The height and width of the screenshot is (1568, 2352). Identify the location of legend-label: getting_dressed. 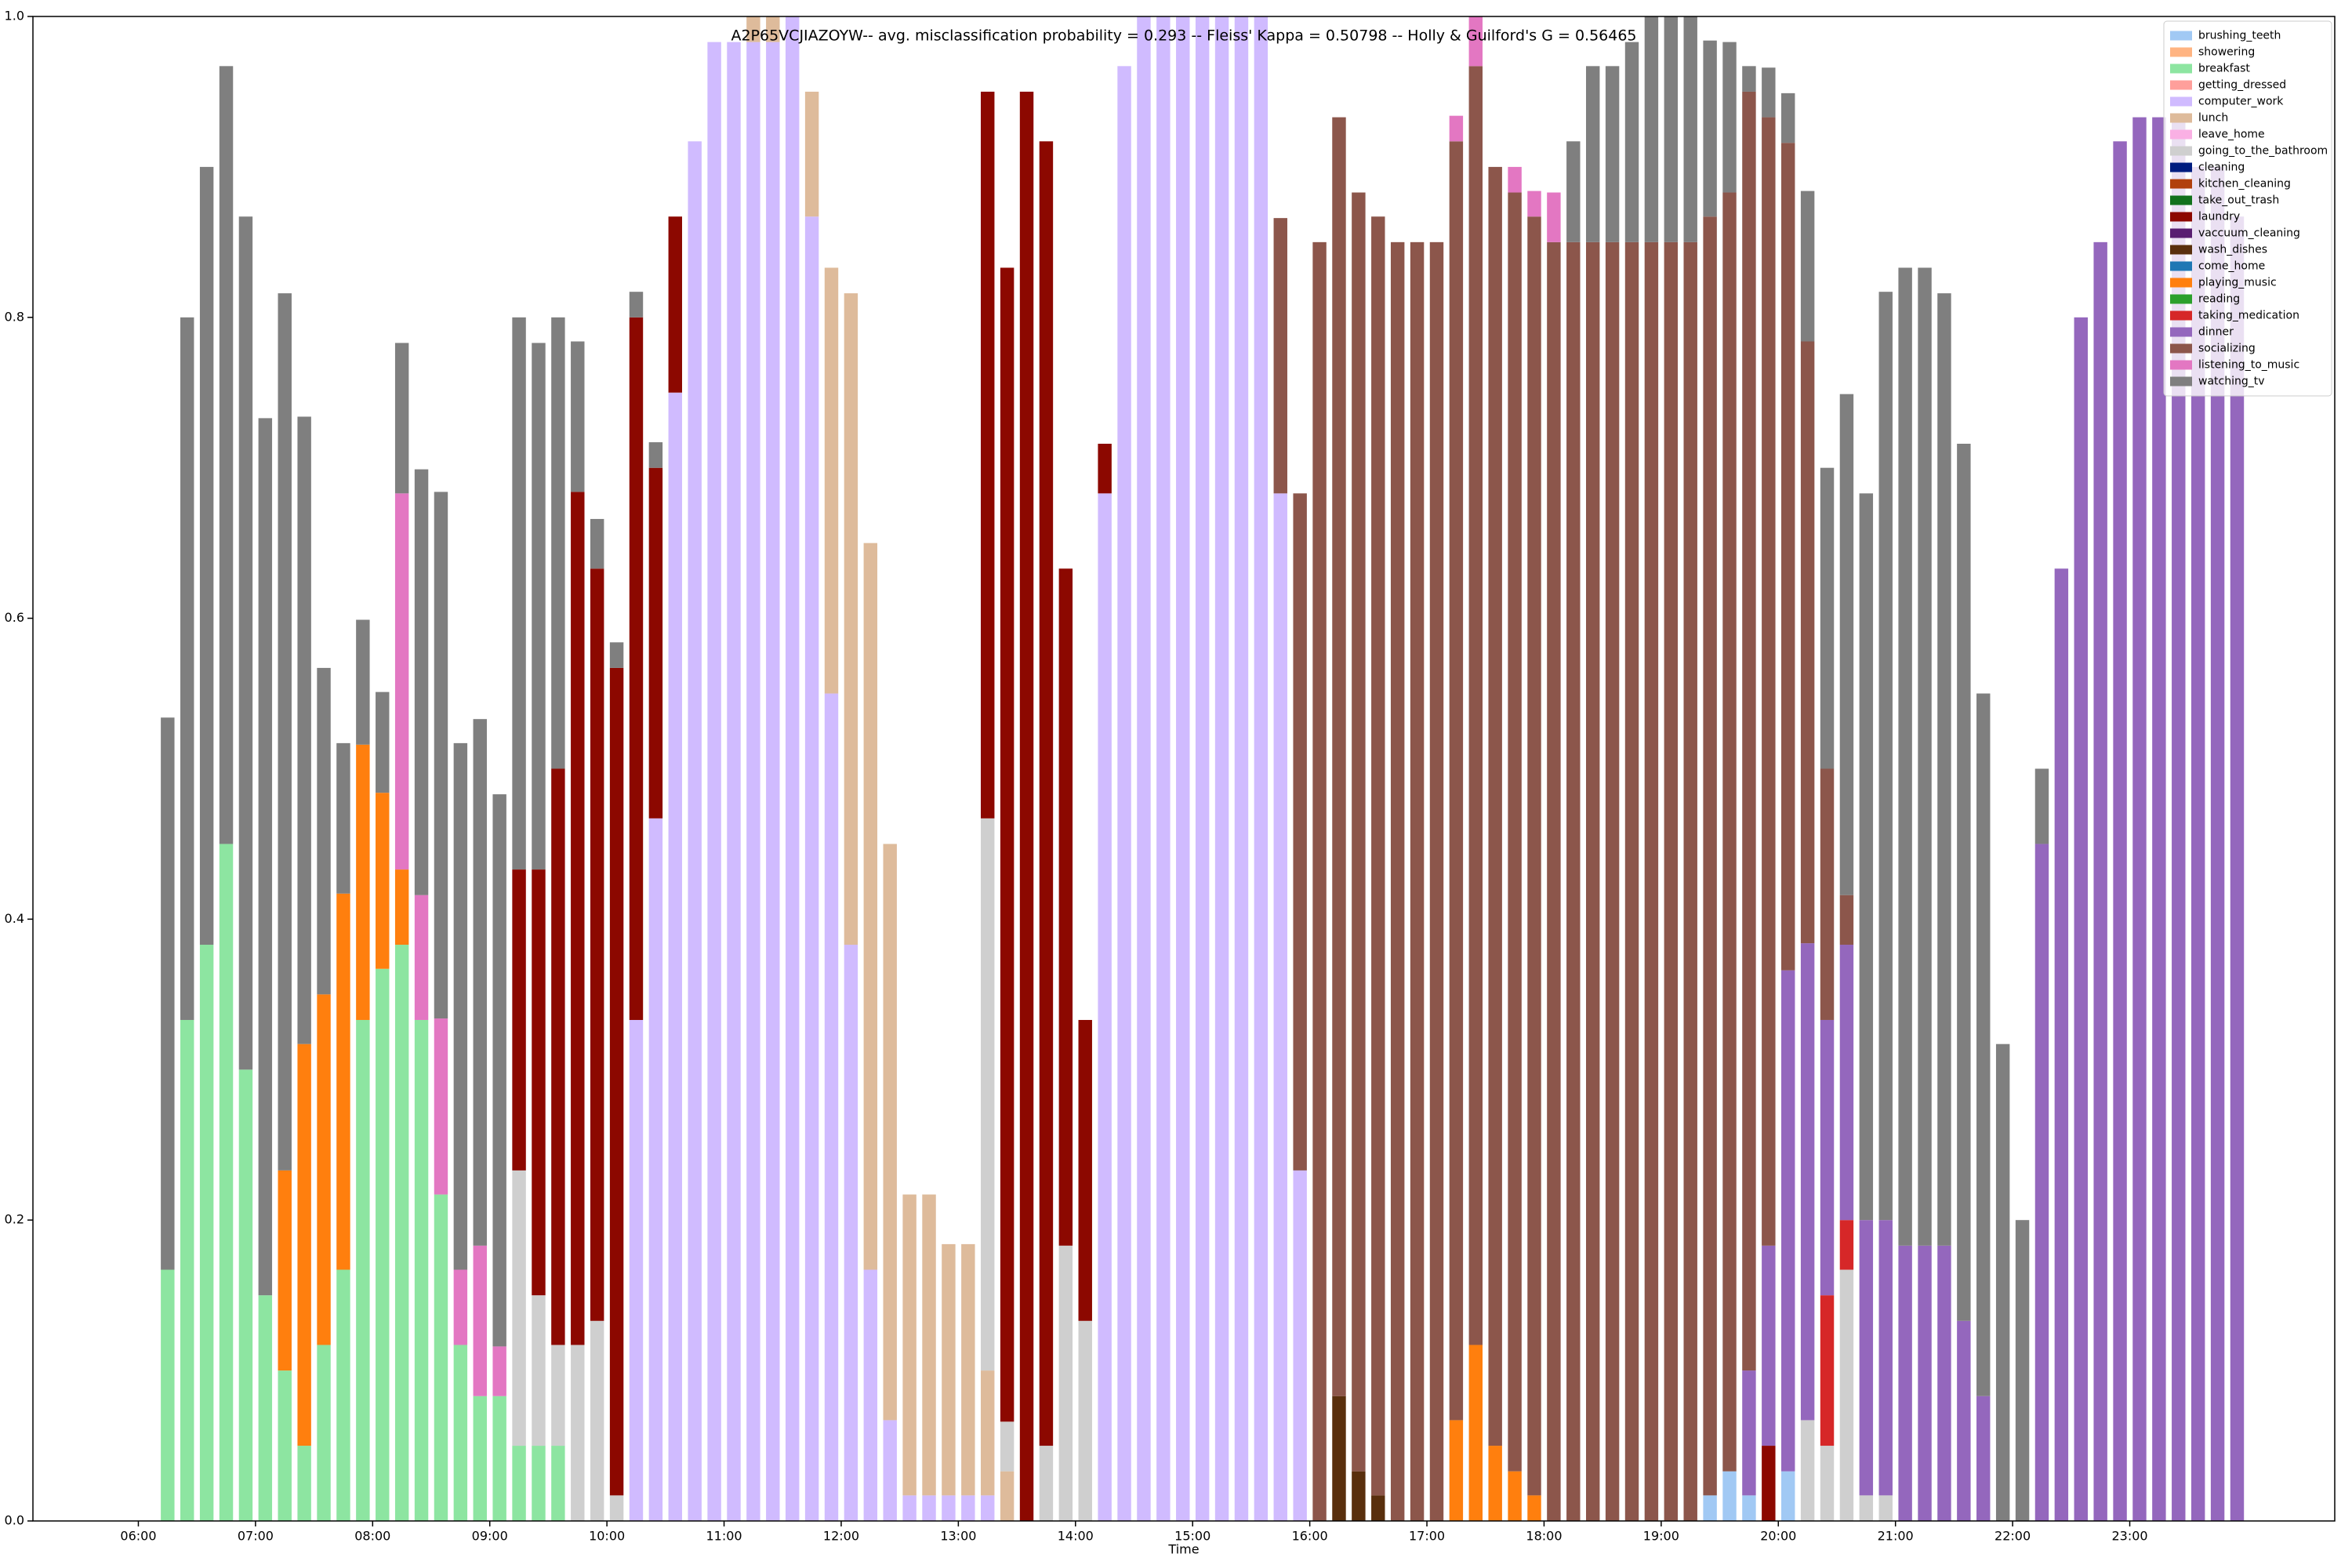
(2242, 85).